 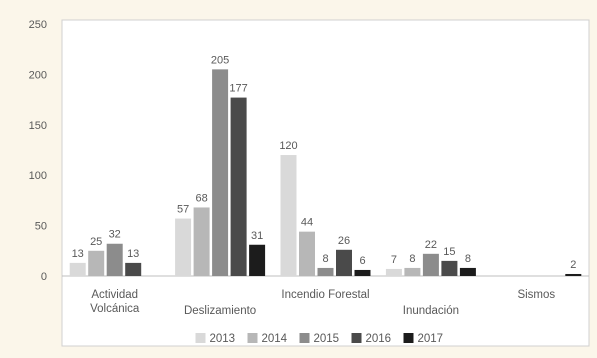 I want to click on category-label: Deslizamiento, so click(x=220, y=311).